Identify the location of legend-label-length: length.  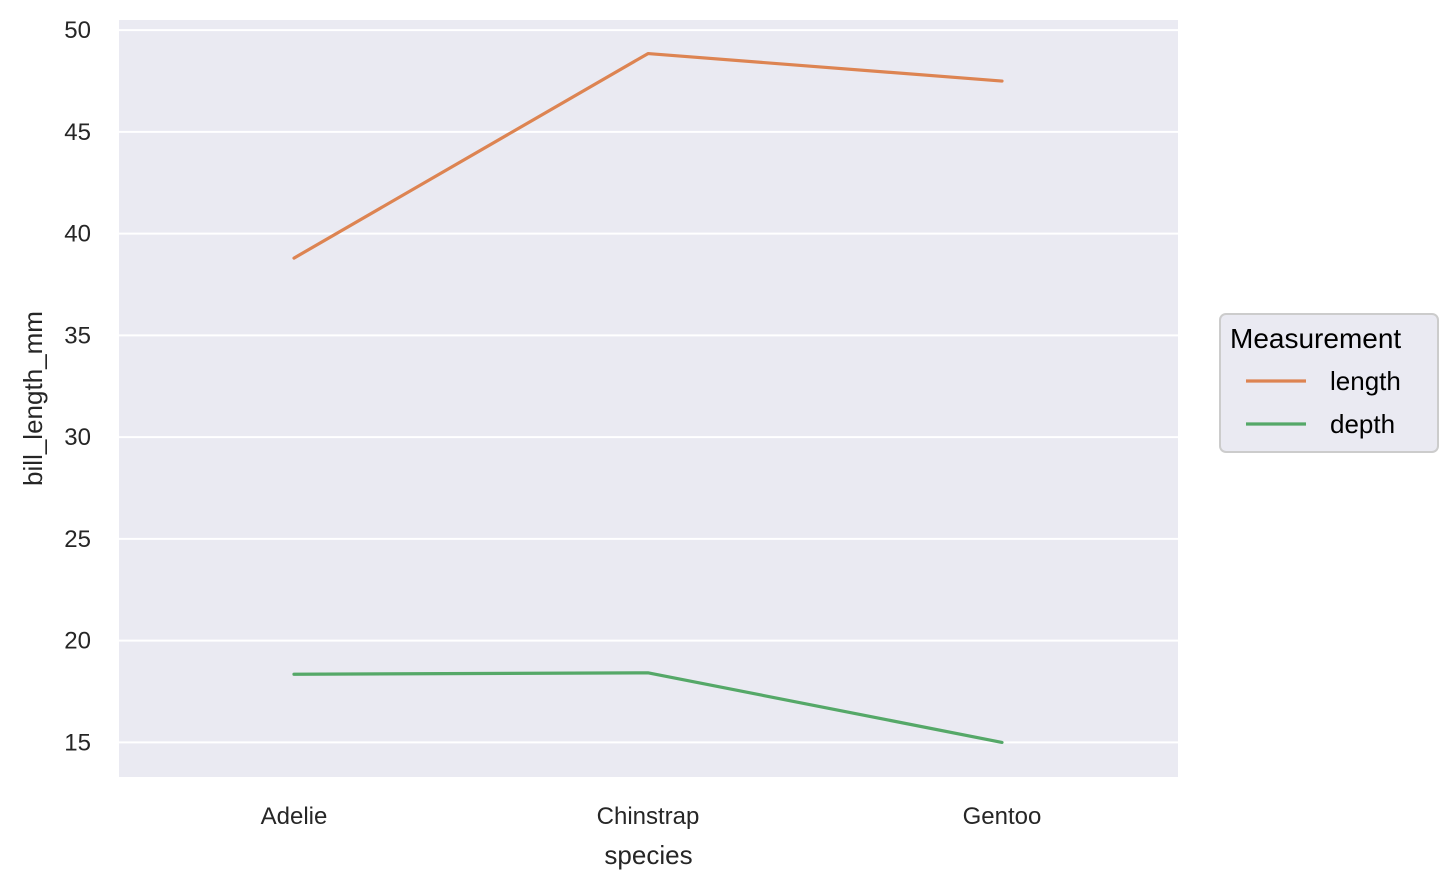
(1365, 381).